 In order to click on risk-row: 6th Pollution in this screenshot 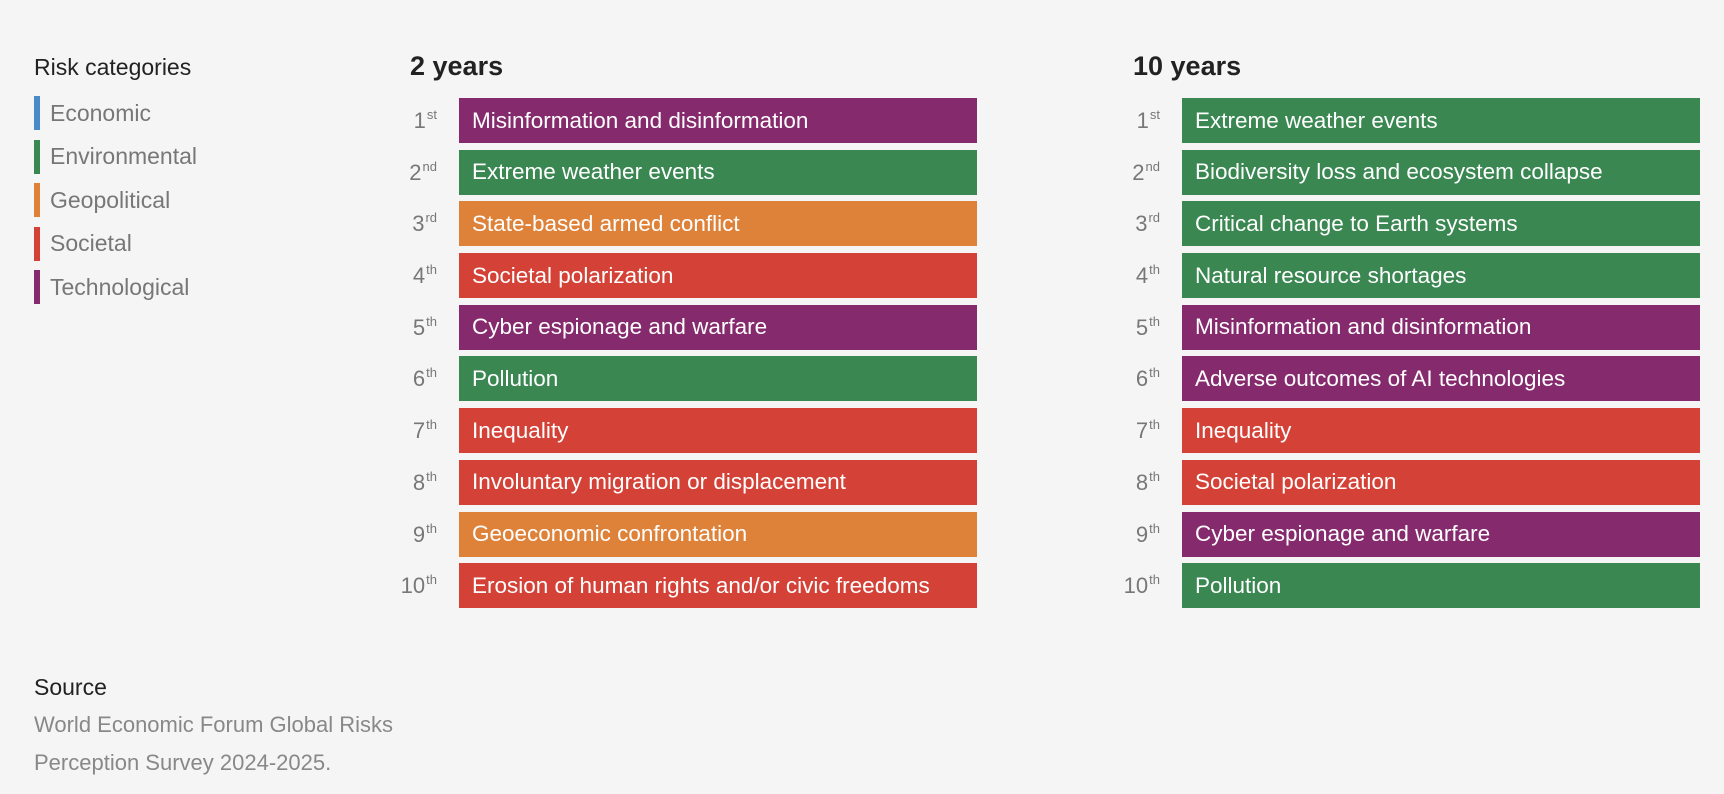, I will do `click(691, 379)`.